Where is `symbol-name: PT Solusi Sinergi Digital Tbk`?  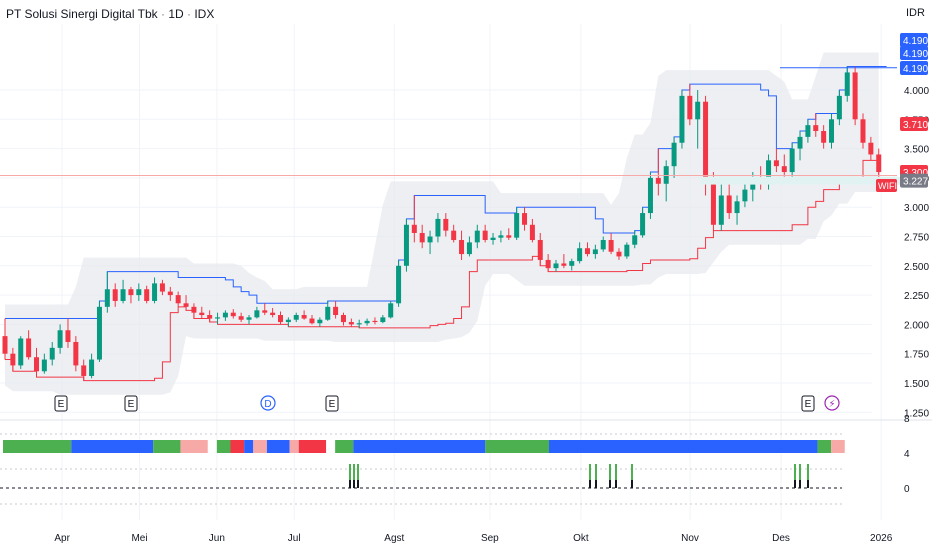 symbol-name: PT Solusi Sinergi Digital Tbk is located at coordinates (82, 14).